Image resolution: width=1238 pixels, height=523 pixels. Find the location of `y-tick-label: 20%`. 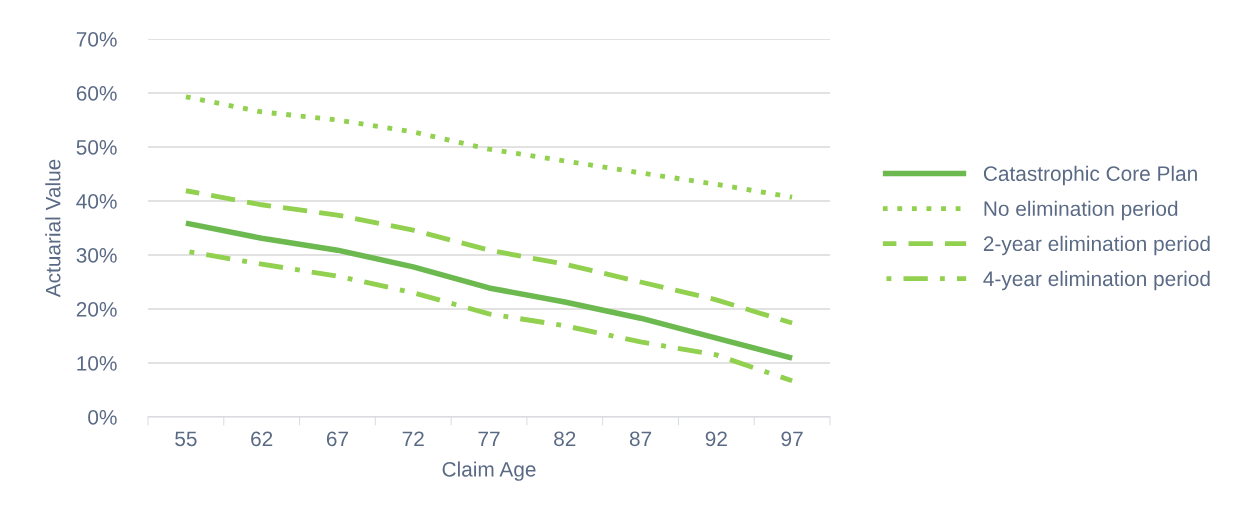

y-tick-label: 20% is located at coordinates (96, 309).